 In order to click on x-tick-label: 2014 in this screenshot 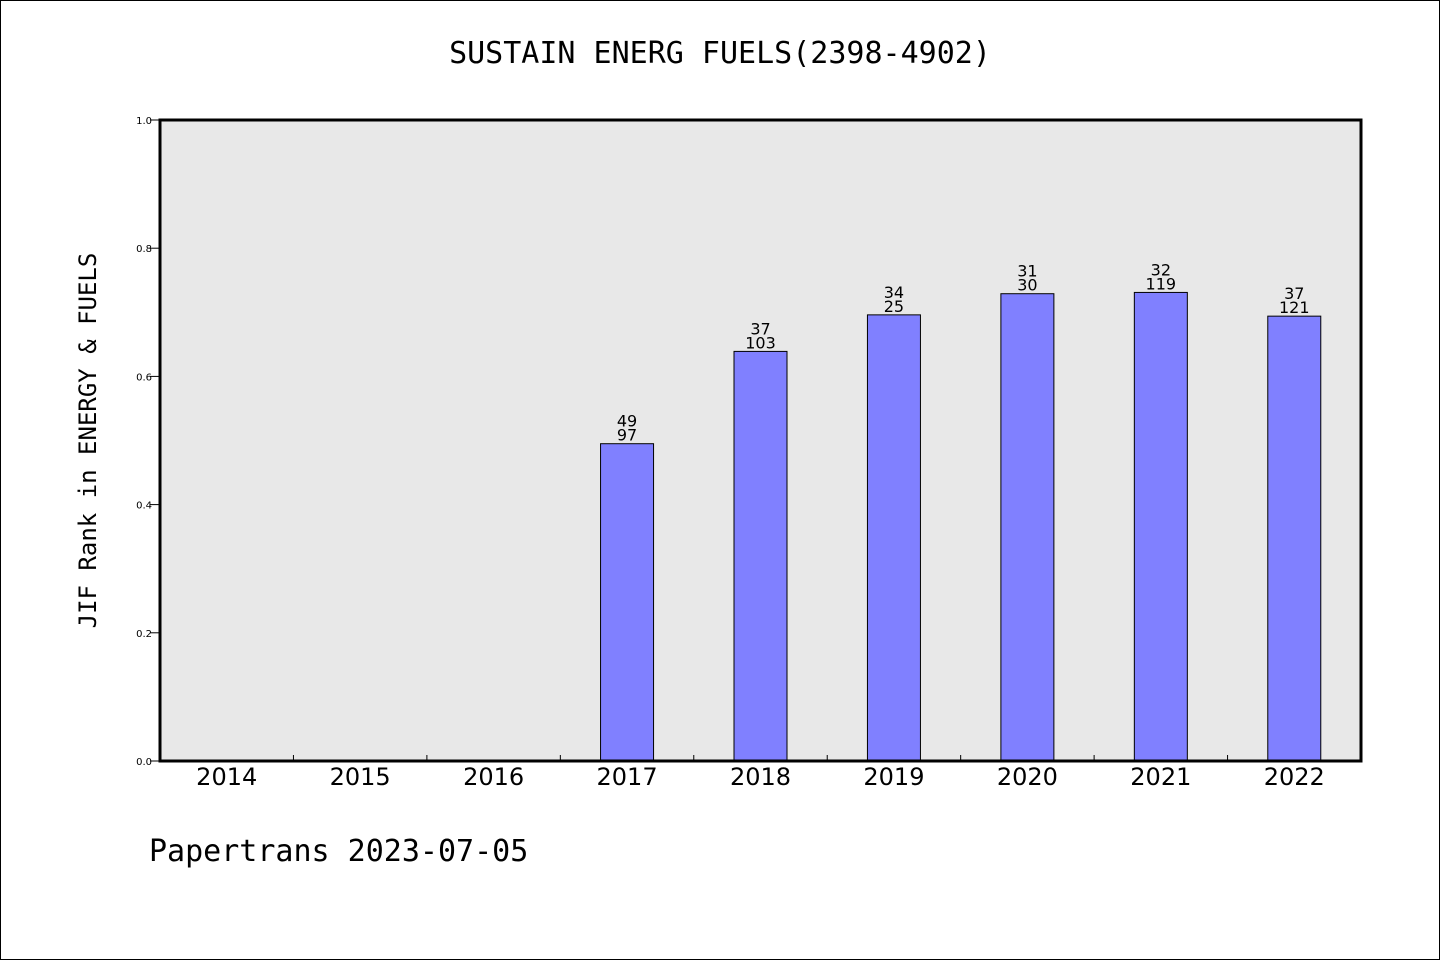, I will do `click(226, 777)`.